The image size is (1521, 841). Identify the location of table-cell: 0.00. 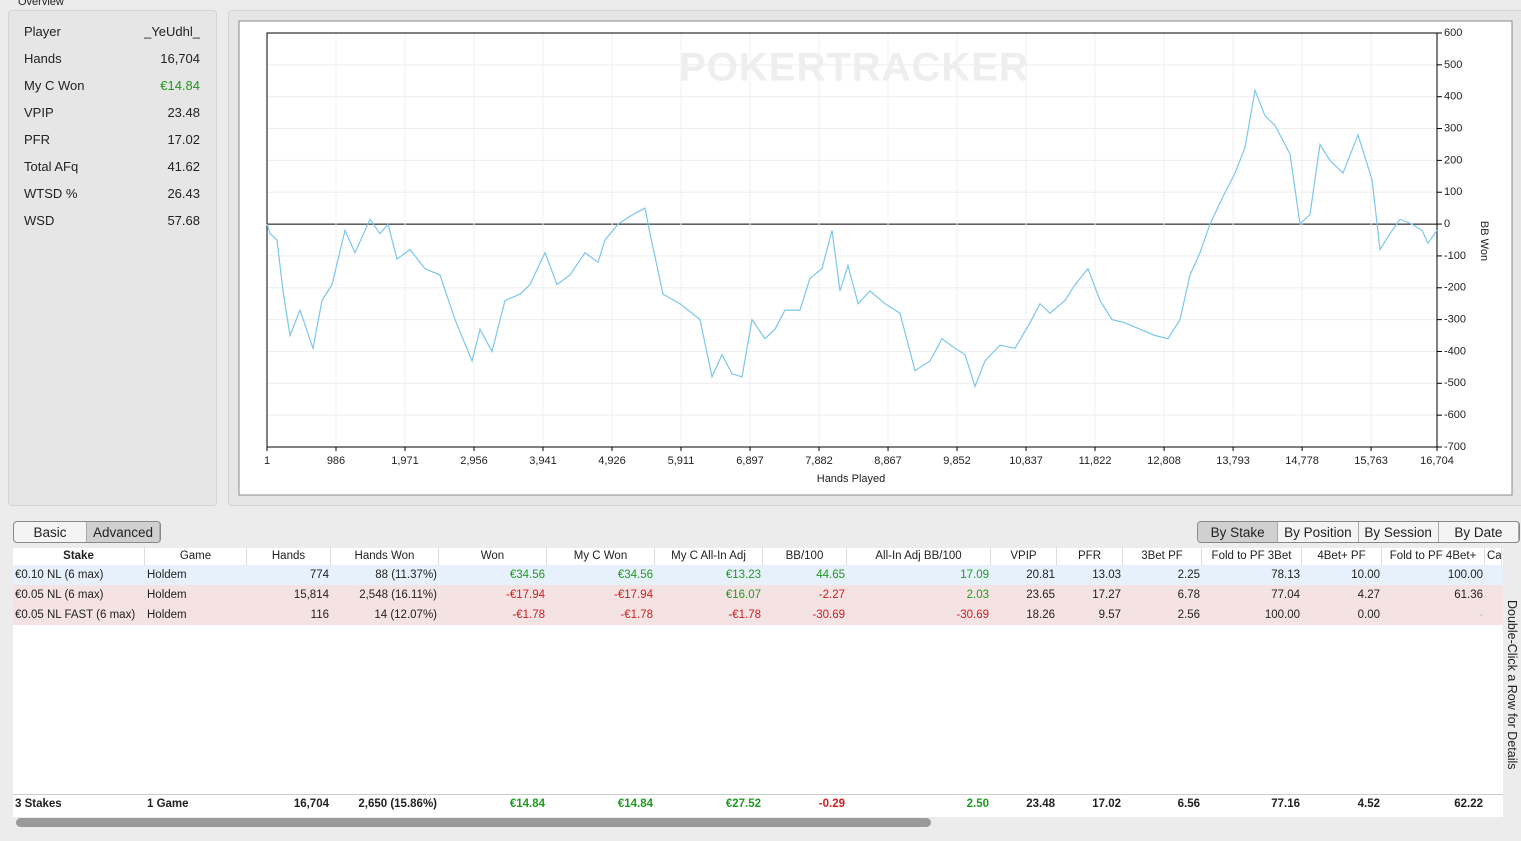
(1368, 615).